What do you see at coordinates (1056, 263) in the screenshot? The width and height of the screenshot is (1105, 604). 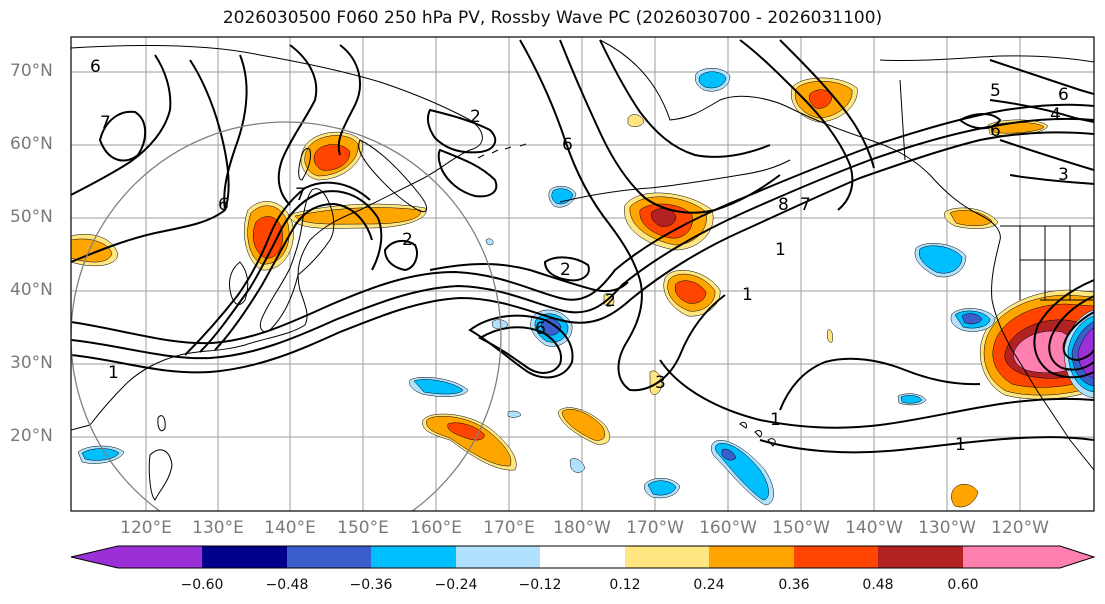 I see `border-states` at bounding box center [1056, 263].